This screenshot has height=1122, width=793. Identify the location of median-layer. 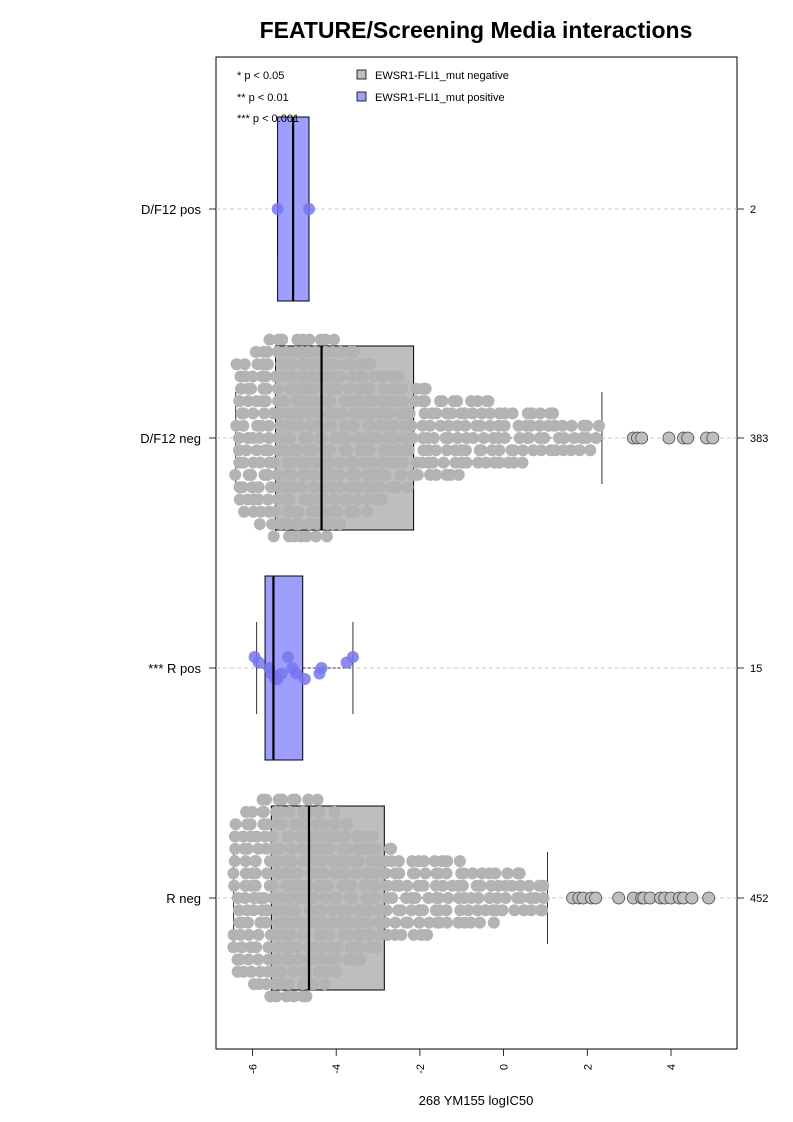
(297, 553).